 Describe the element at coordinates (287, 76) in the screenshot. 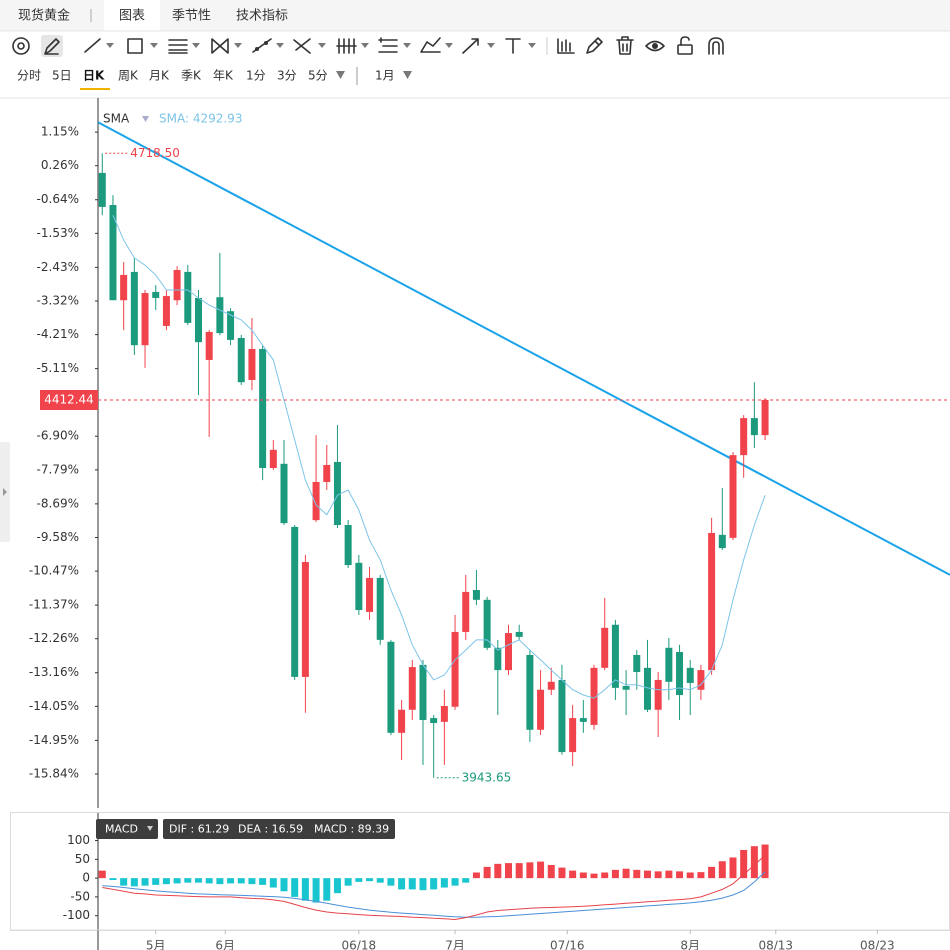

I see `period-tab: 3分` at that location.